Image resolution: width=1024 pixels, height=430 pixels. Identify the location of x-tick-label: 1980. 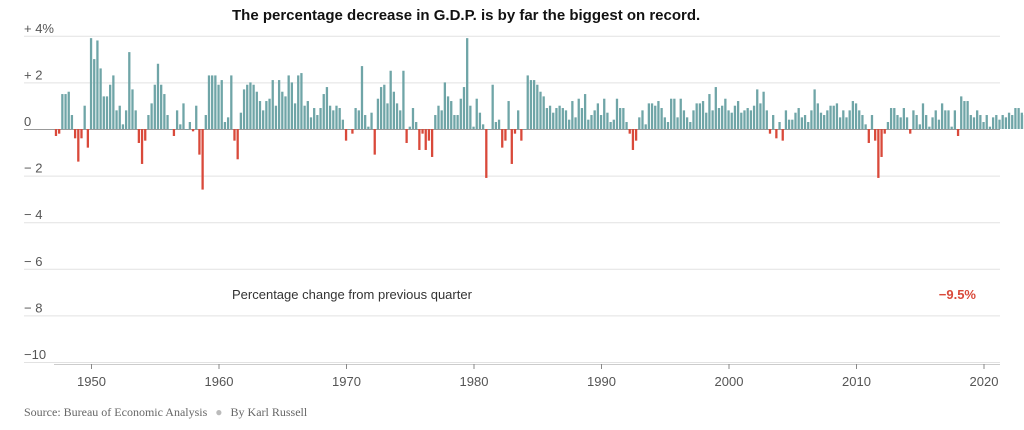
(474, 381).